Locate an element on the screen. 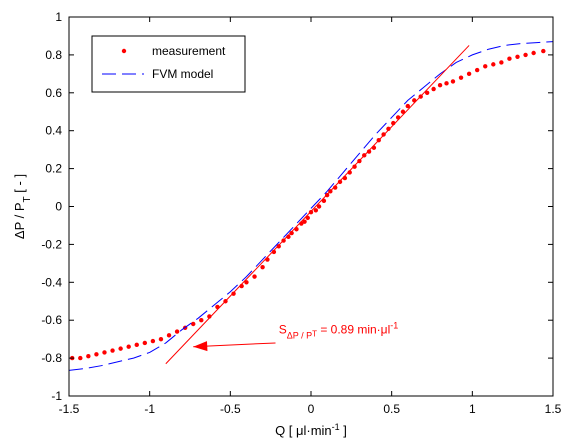 The height and width of the screenshot is (443, 570). legend-marker-measurement is located at coordinates (124, 51).